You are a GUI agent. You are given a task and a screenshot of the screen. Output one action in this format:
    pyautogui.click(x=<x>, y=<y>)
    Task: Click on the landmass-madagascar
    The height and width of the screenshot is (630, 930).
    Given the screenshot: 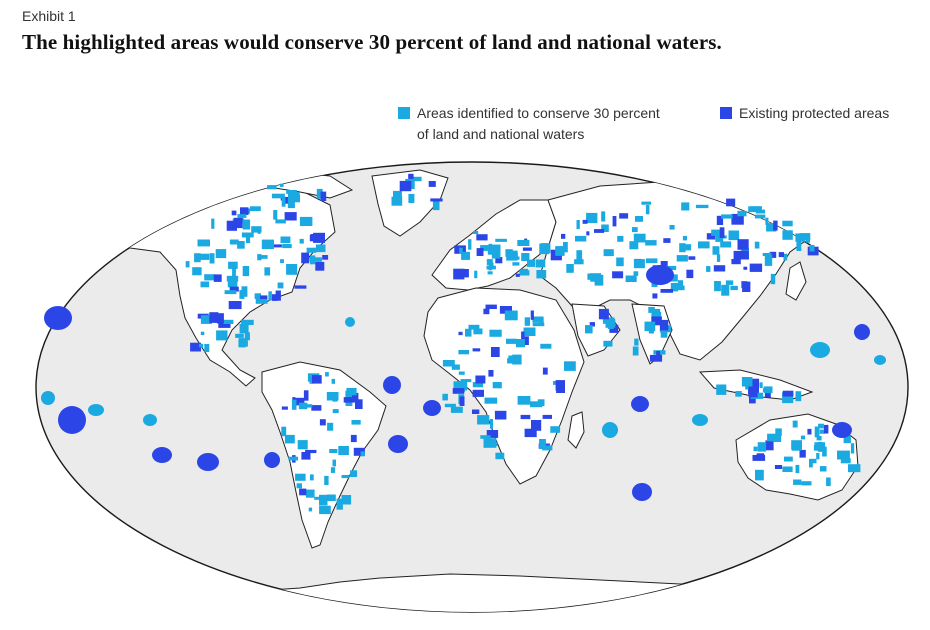 What is the action you would take?
    pyautogui.click(x=576, y=430)
    